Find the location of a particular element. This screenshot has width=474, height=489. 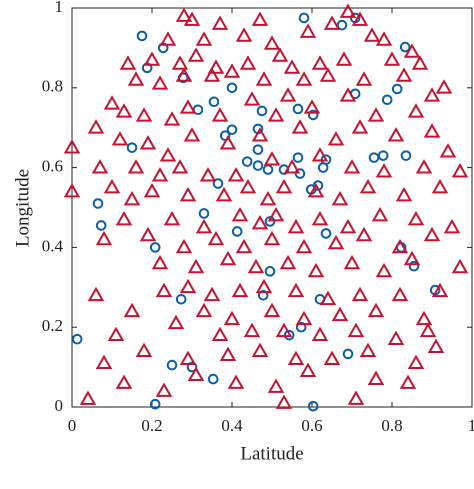

x-axis-label: Latitude is located at coordinates (271, 453).